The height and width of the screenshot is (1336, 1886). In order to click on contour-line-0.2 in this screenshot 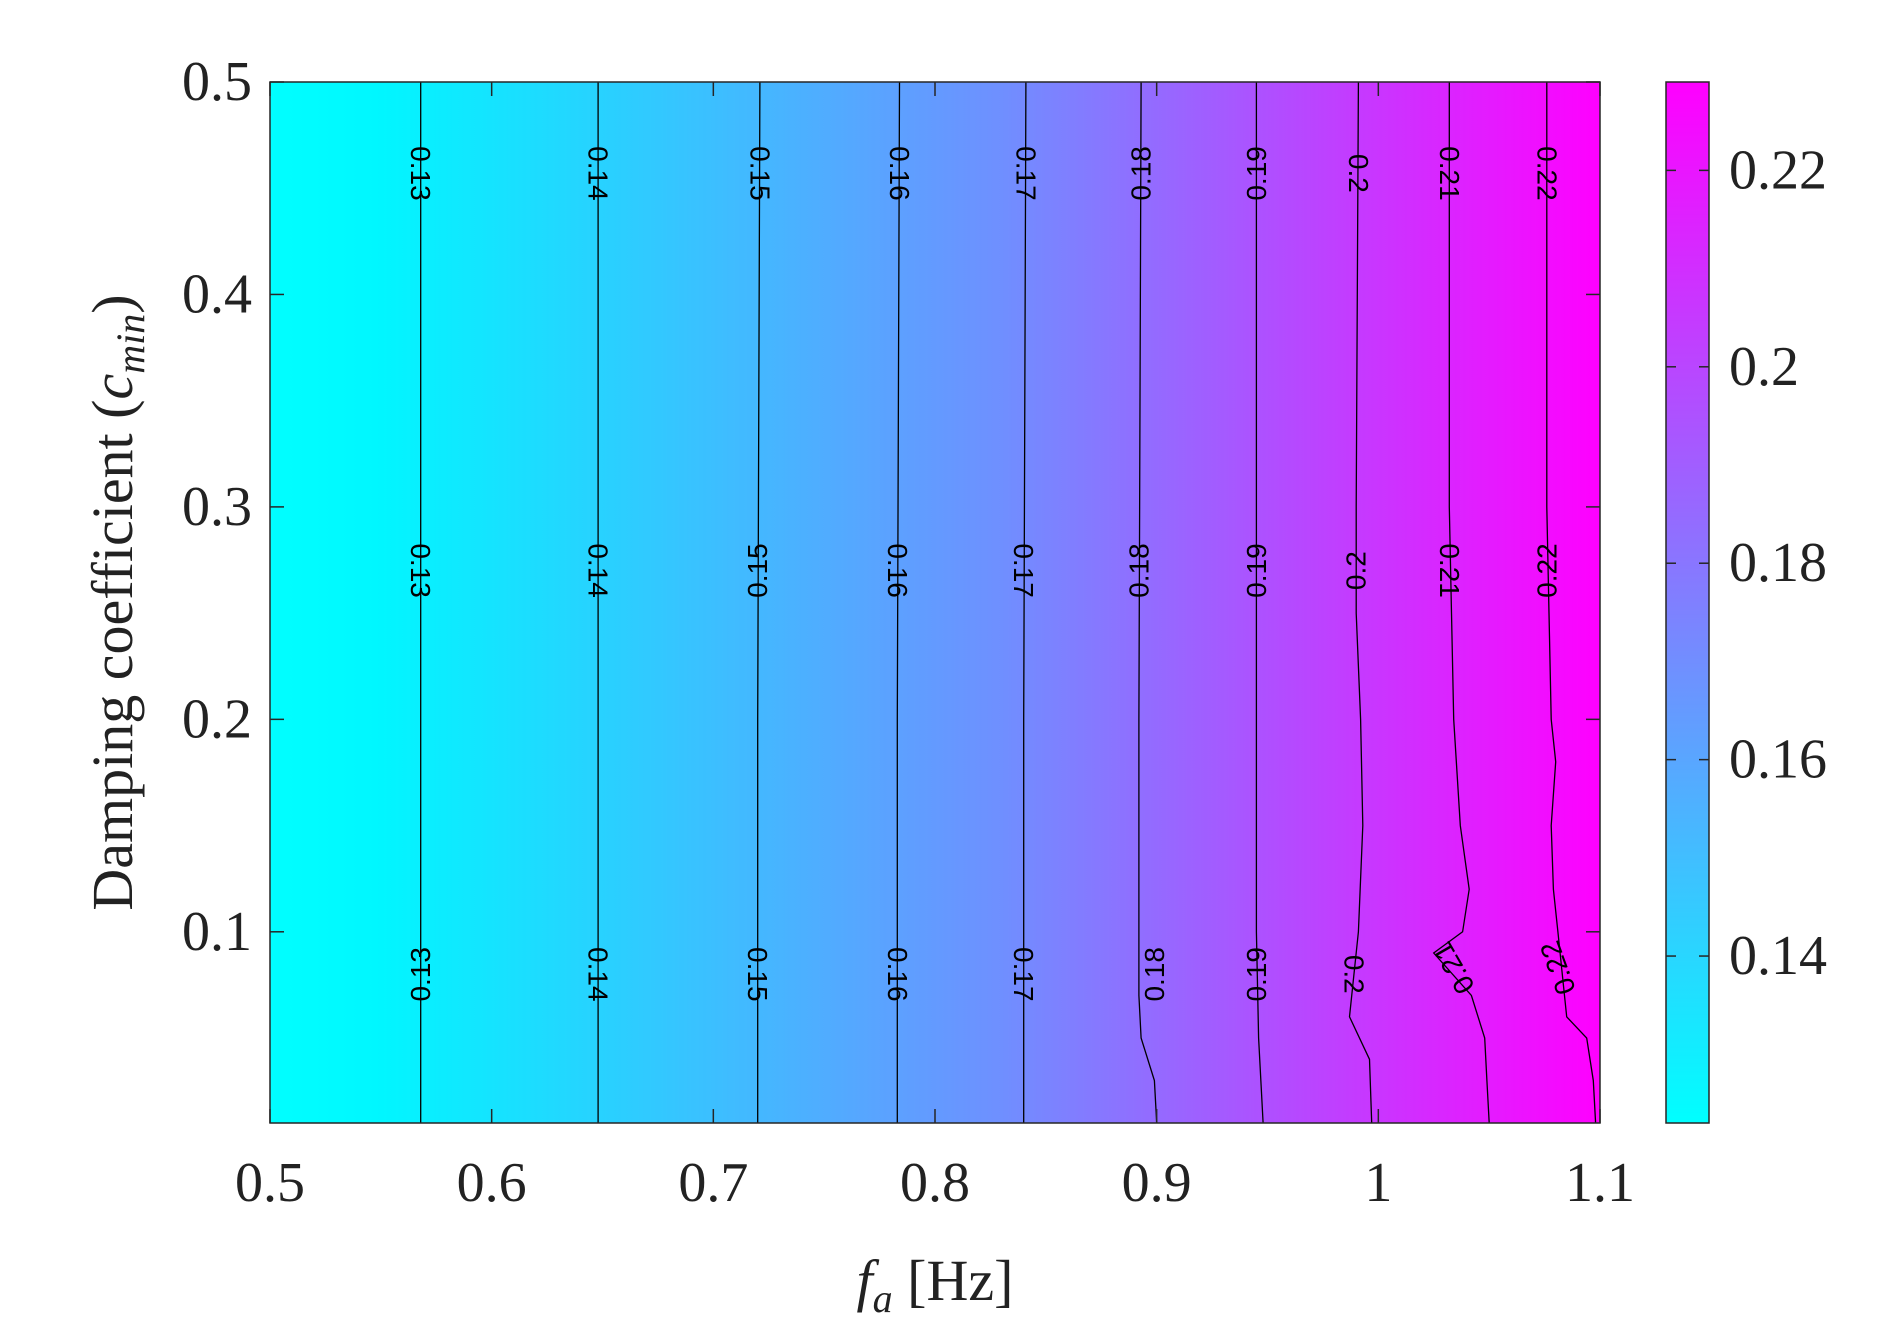, I will do `click(1360, 602)`.